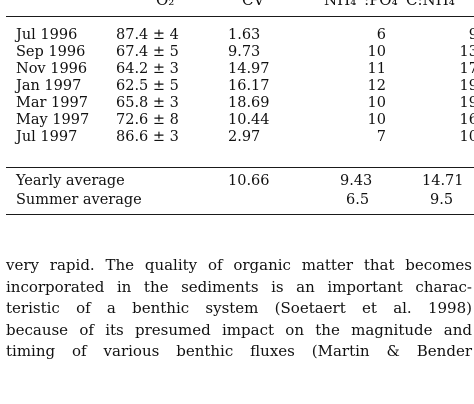  I want to click on cell-c-nh4: 10, so click(466, 137).